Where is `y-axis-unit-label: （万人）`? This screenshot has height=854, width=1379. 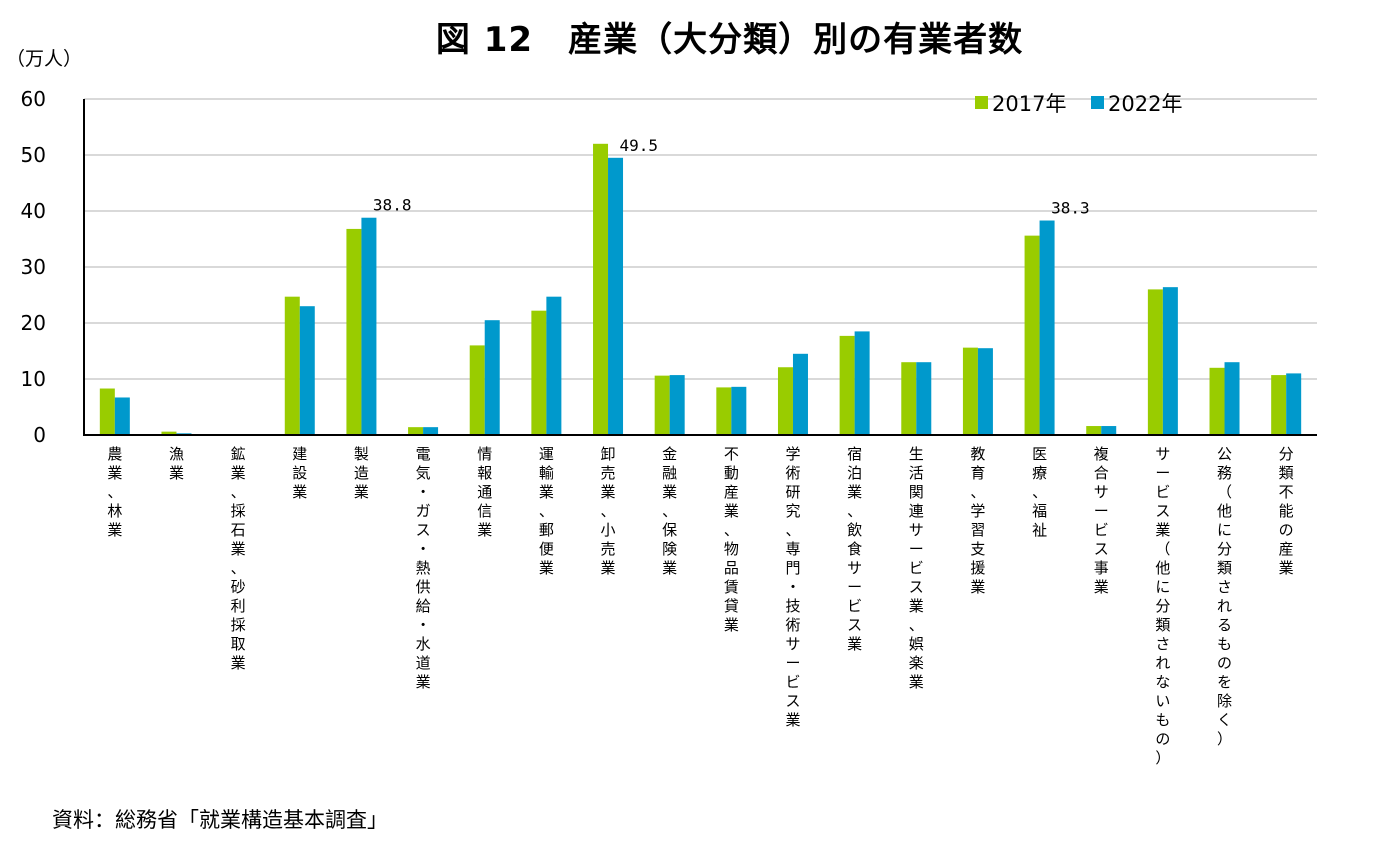 y-axis-unit-label: （万人） is located at coordinates (44, 59).